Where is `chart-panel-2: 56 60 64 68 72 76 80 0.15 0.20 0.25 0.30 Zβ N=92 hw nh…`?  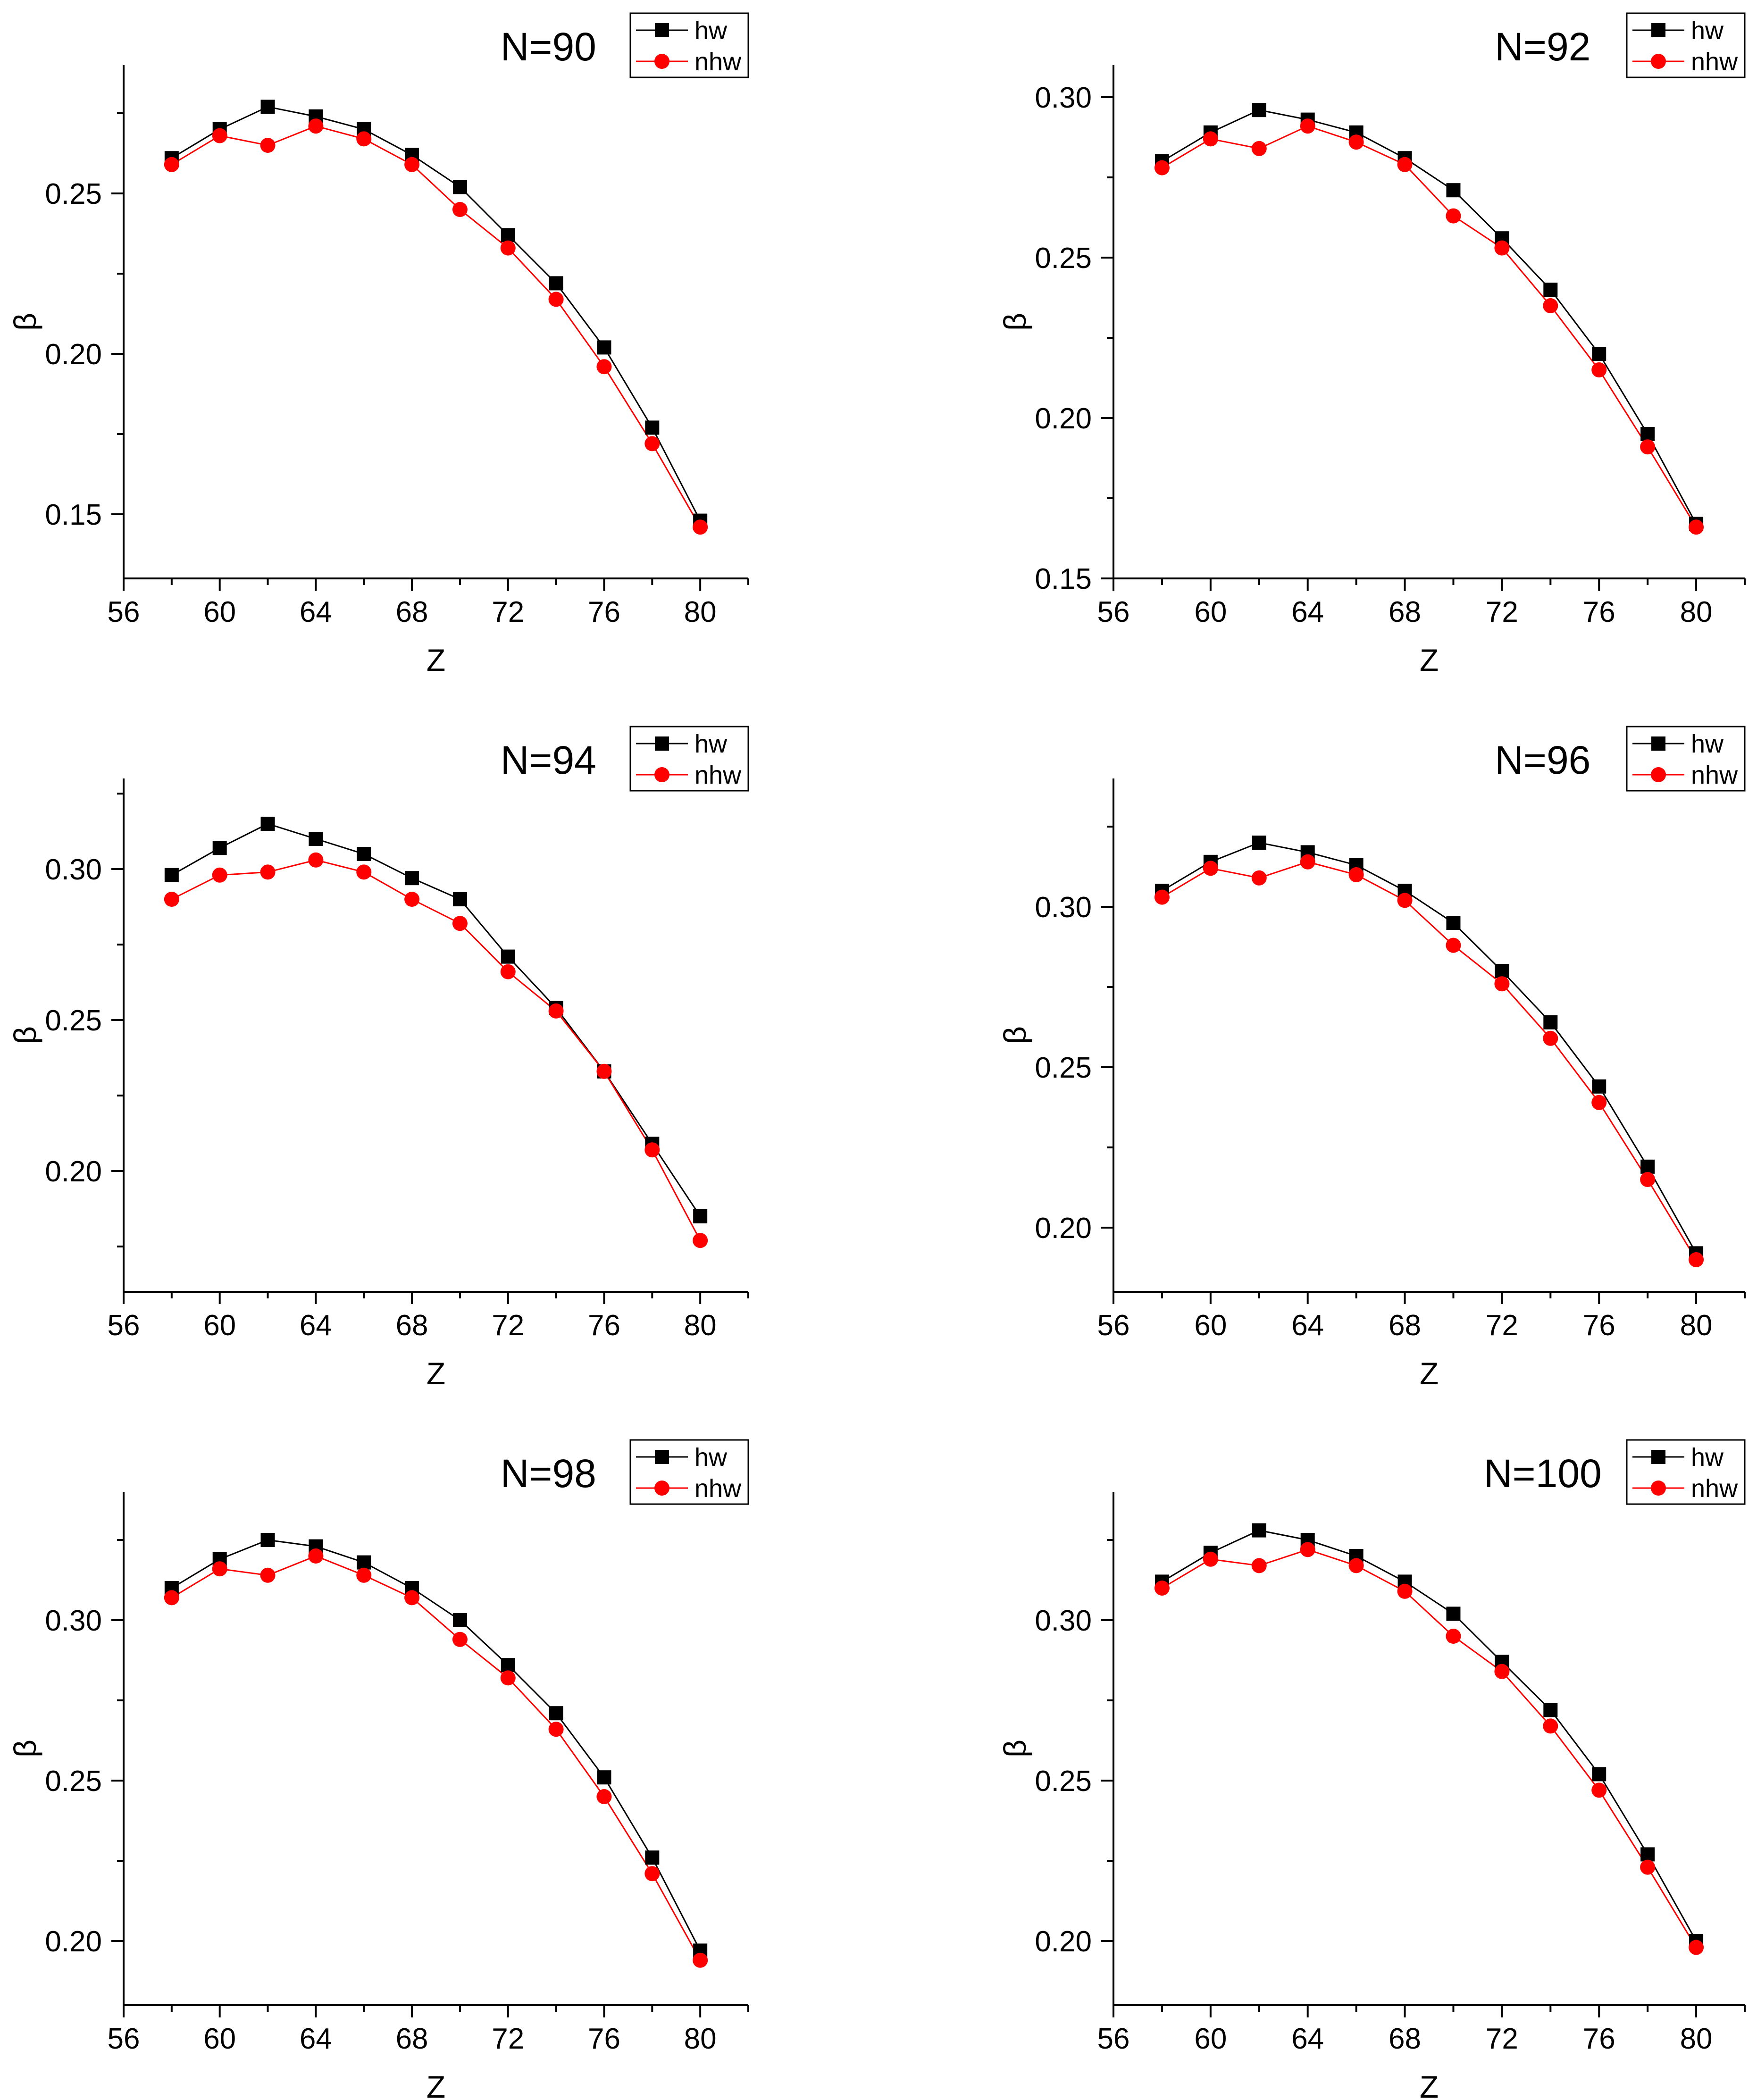
chart-panel-2: 56 60 64 68 72 76 80 0.15 0.20 0.25 0.30 Zβ N=92 hw nh… is located at coordinates (1371, 345).